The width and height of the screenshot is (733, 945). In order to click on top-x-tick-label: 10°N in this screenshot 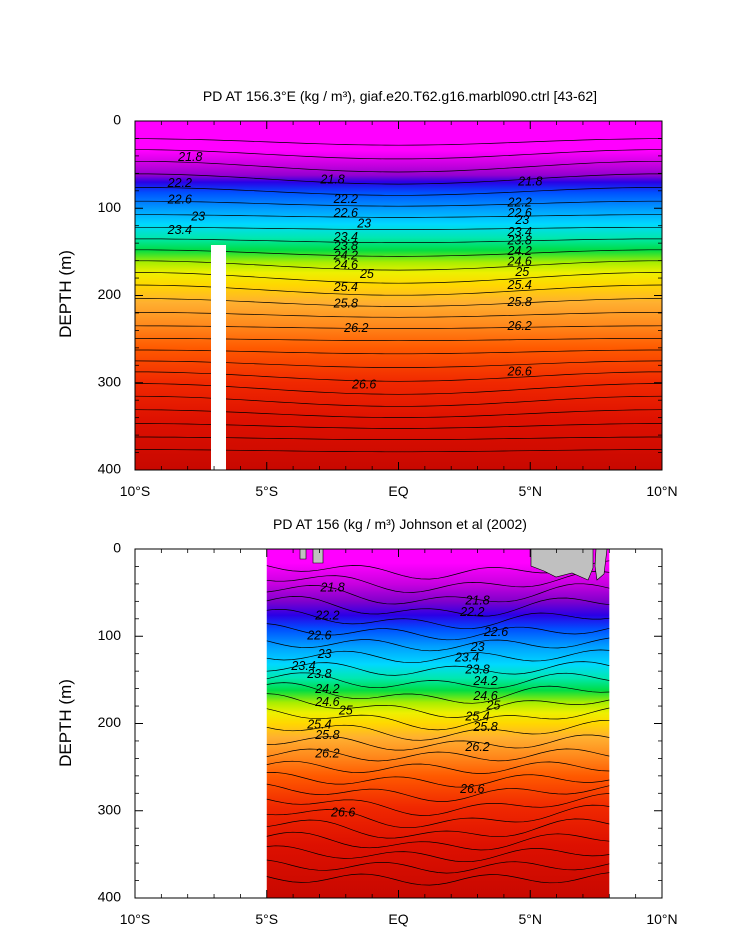, I will do `click(661, 491)`.